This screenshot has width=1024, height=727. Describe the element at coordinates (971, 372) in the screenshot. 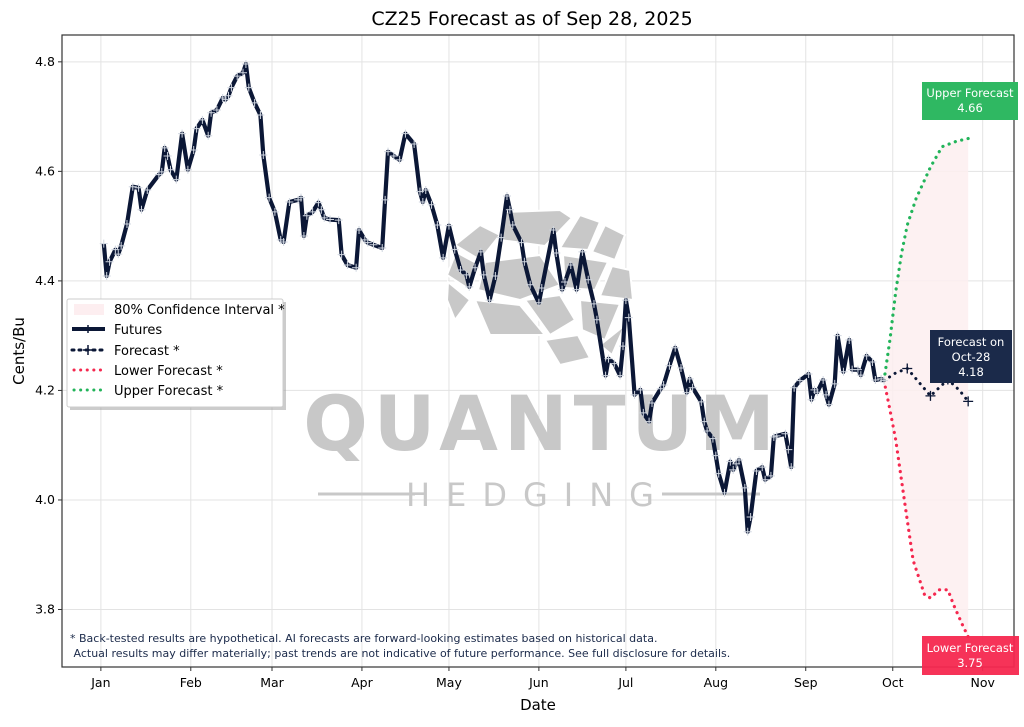

I see `forecast-annotation-value: 4.18` at that location.